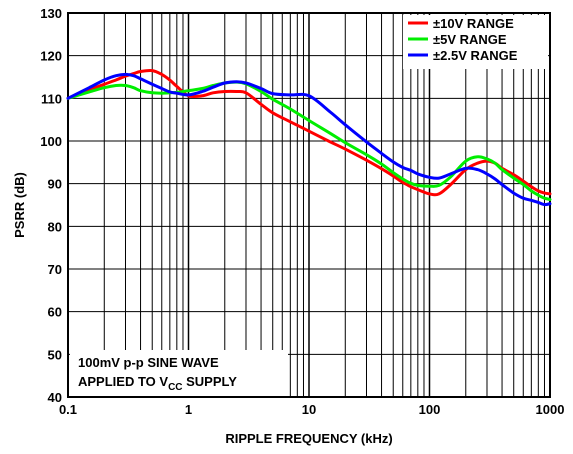 This screenshot has width=573, height=454. What do you see at coordinates (430, 409) in the screenshot?
I see `x-tick-label: 100` at bounding box center [430, 409].